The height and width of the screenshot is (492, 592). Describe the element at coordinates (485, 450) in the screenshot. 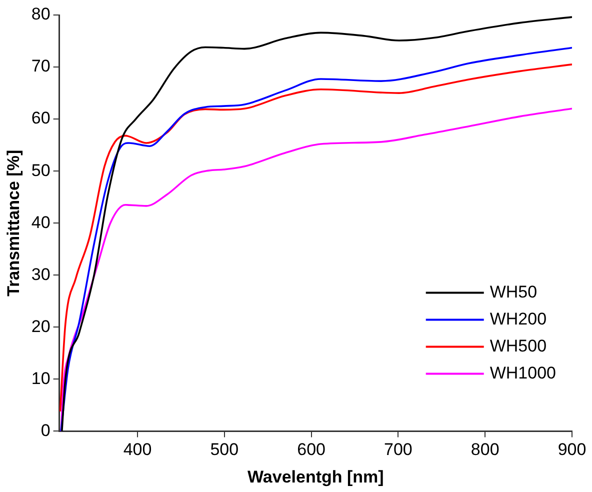

I see `x-tick-label: 800` at that location.